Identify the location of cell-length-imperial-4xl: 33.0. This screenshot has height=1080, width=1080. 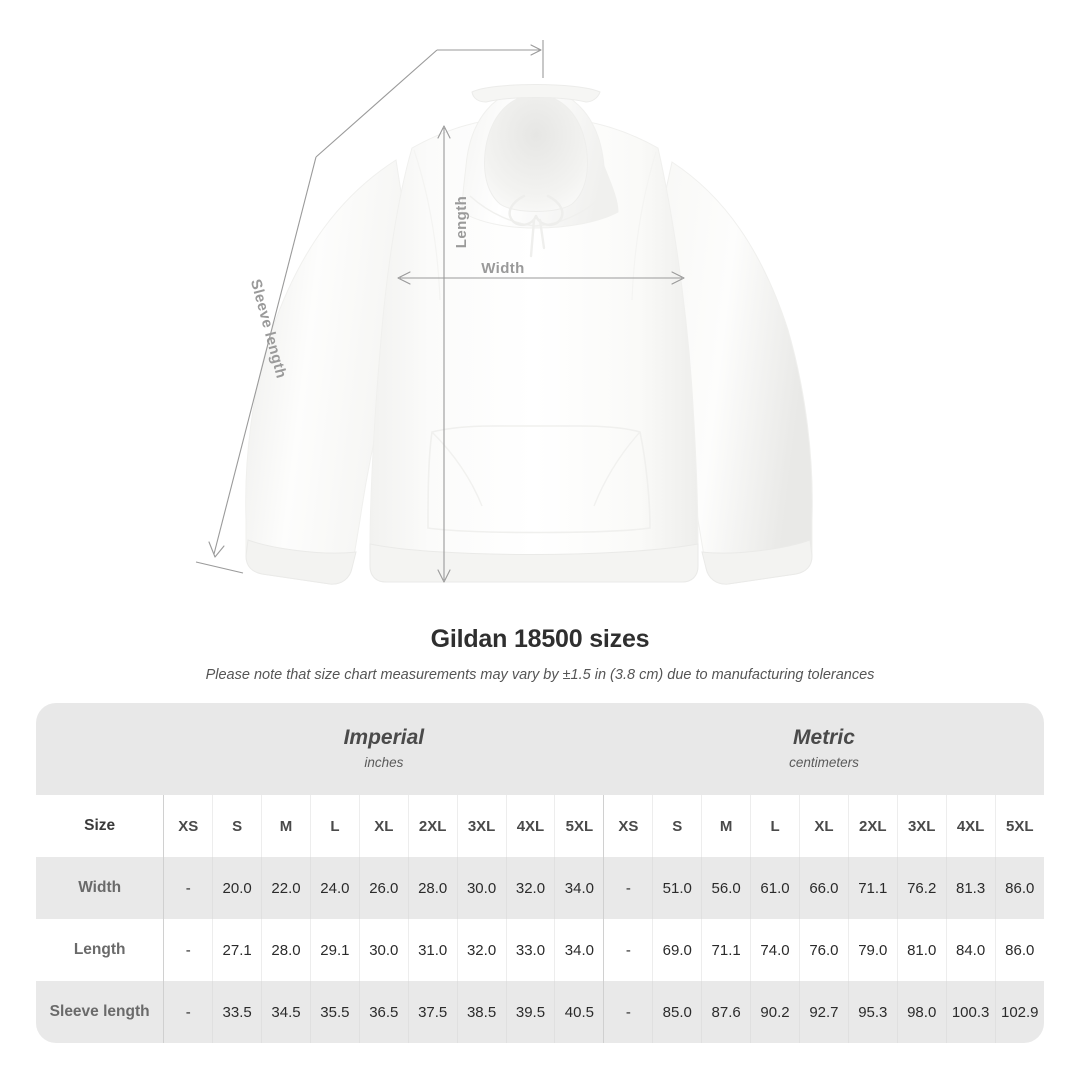
(531, 950).